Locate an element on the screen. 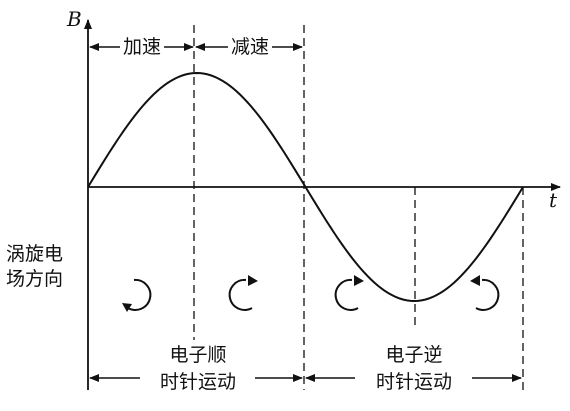 The image size is (570, 411). y-axis-label: B is located at coordinates (74, 19).